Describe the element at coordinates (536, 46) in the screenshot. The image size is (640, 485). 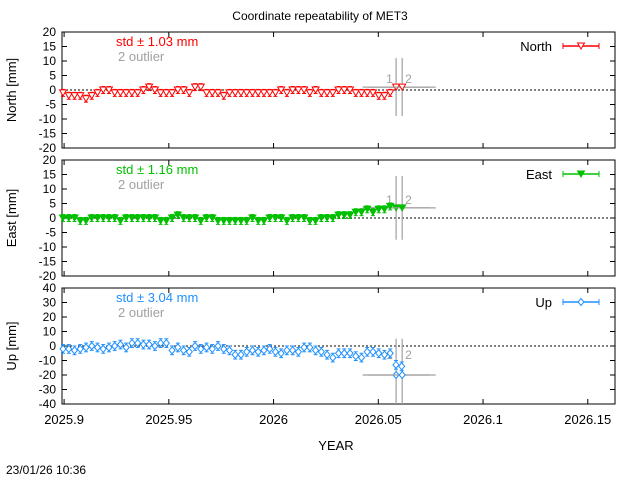
I see `legend-label: North` at that location.